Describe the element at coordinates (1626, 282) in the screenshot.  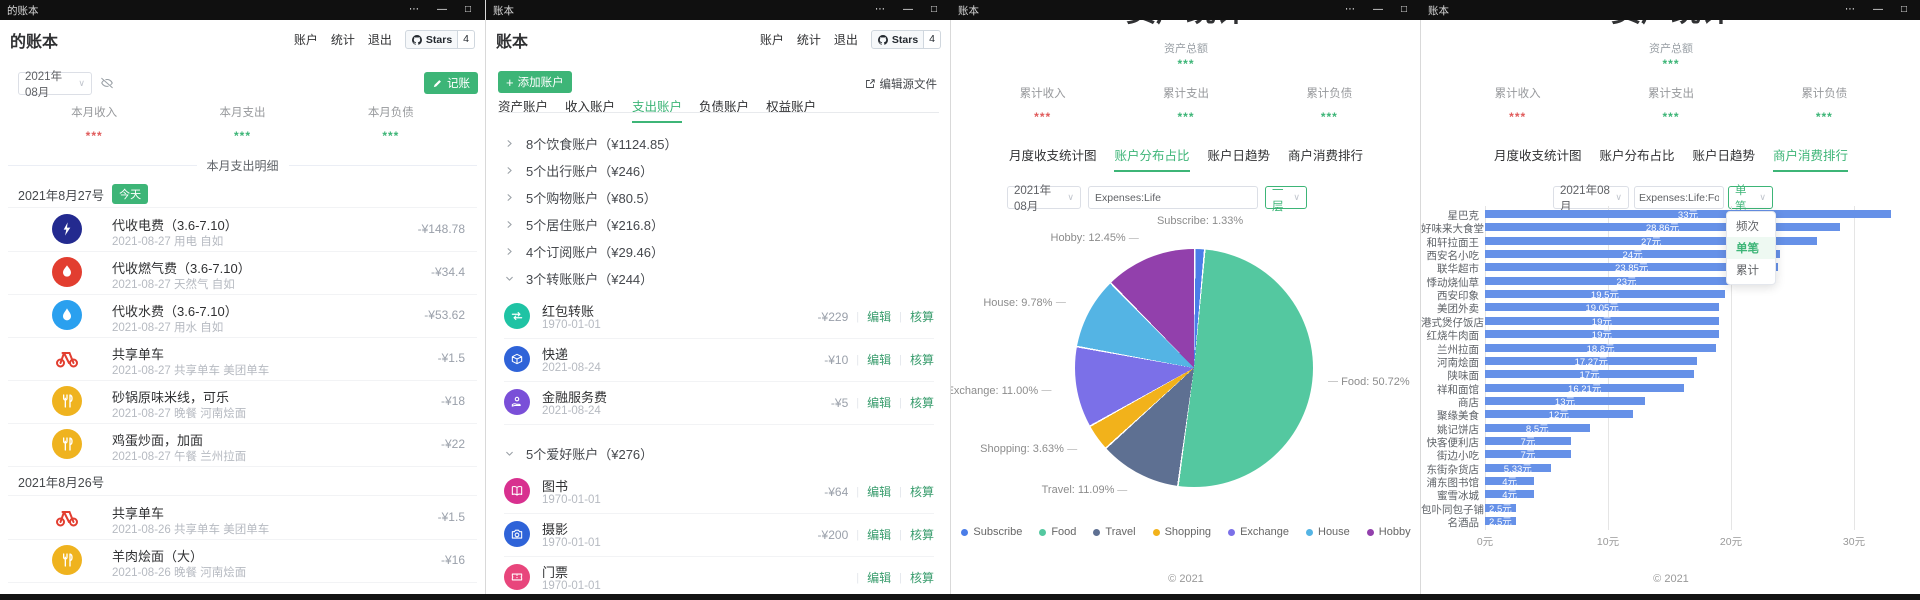
I see `bar: 23元` at that location.